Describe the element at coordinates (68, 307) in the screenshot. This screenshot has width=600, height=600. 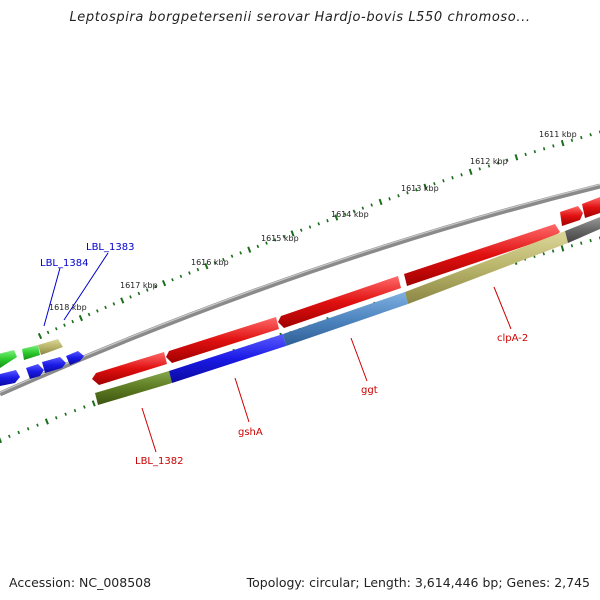
I see `tick-label-1618: 1618 kbp` at that location.